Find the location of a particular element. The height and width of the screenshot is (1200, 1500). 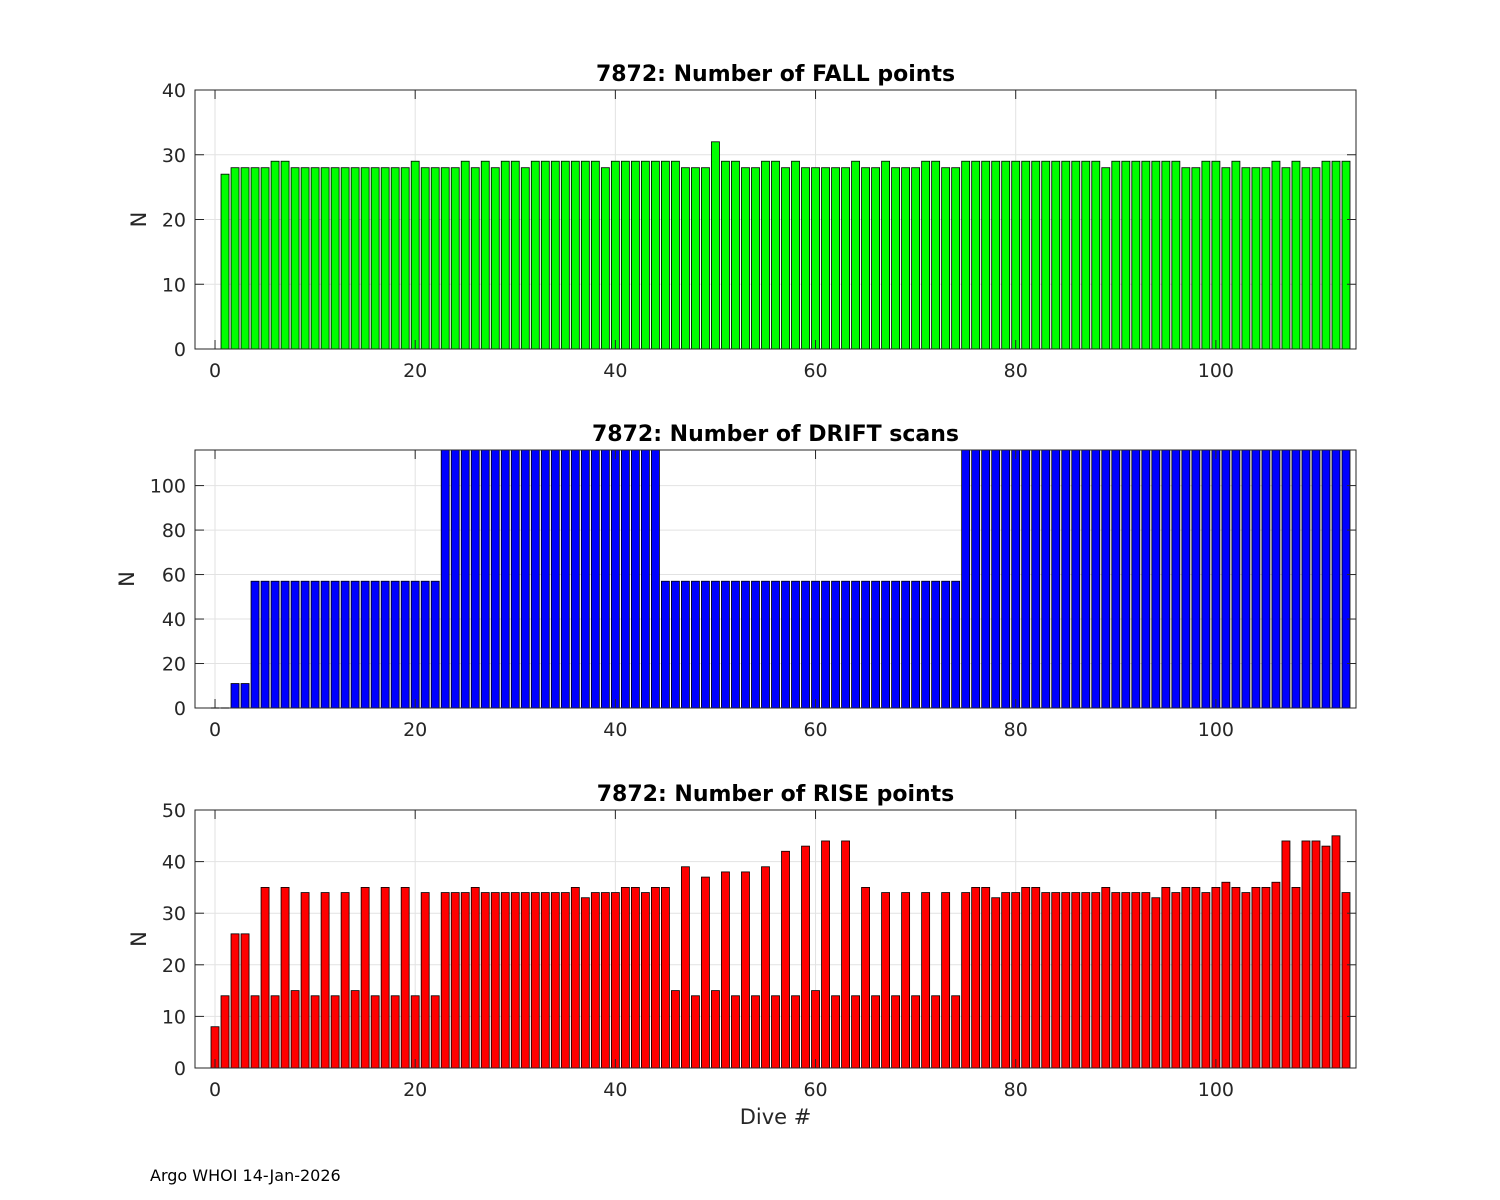

chart-title: 7872: Number of RISE points is located at coordinates (776, 794).